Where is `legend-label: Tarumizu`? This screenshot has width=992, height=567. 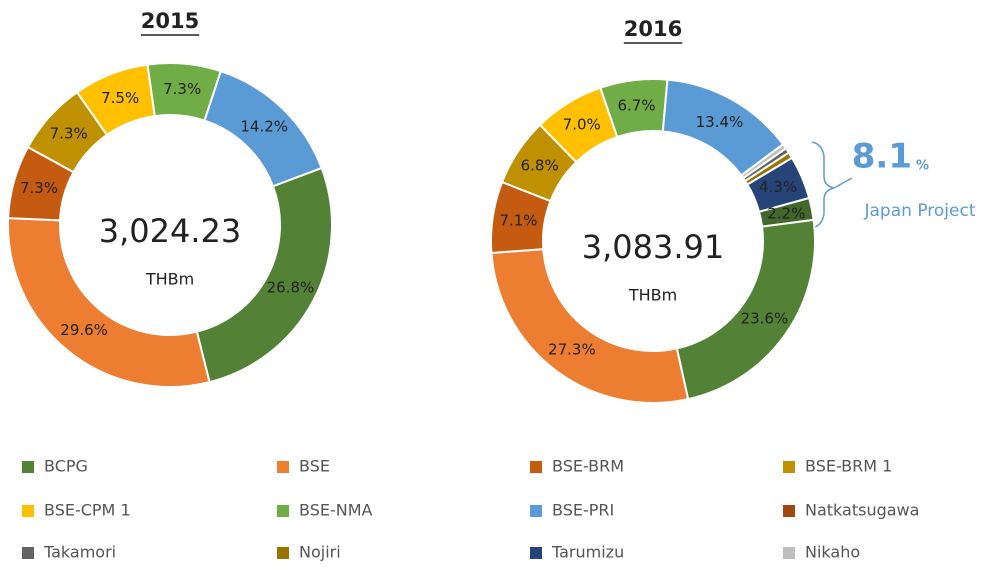 legend-label: Tarumizu is located at coordinates (587, 552).